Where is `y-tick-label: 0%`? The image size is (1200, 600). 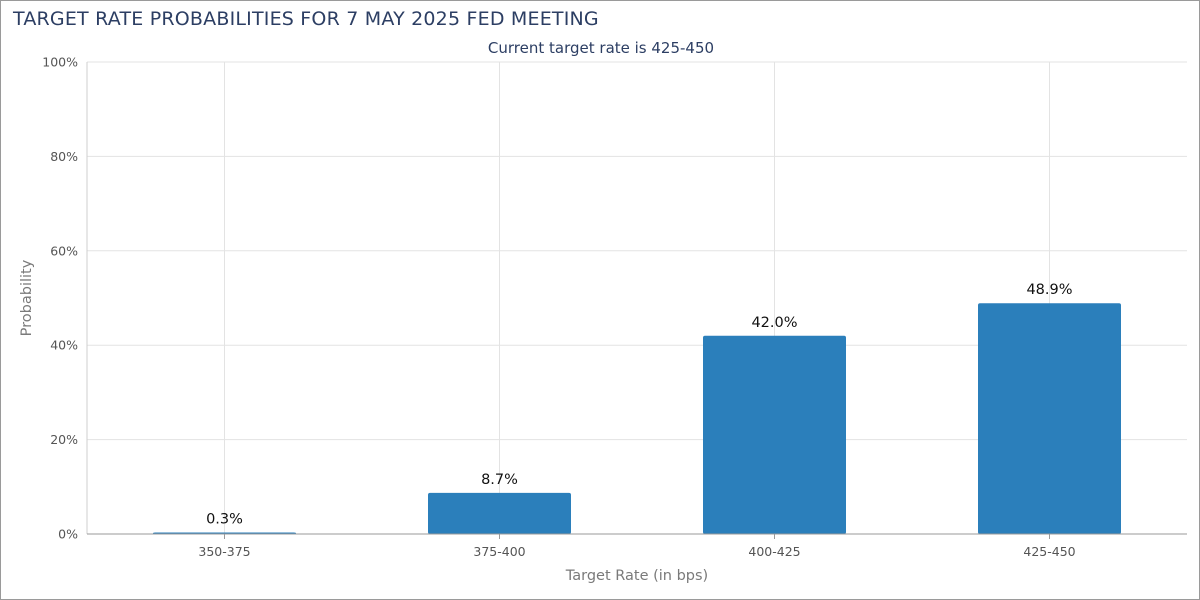
y-tick-label: 0% is located at coordinates (68, 534).